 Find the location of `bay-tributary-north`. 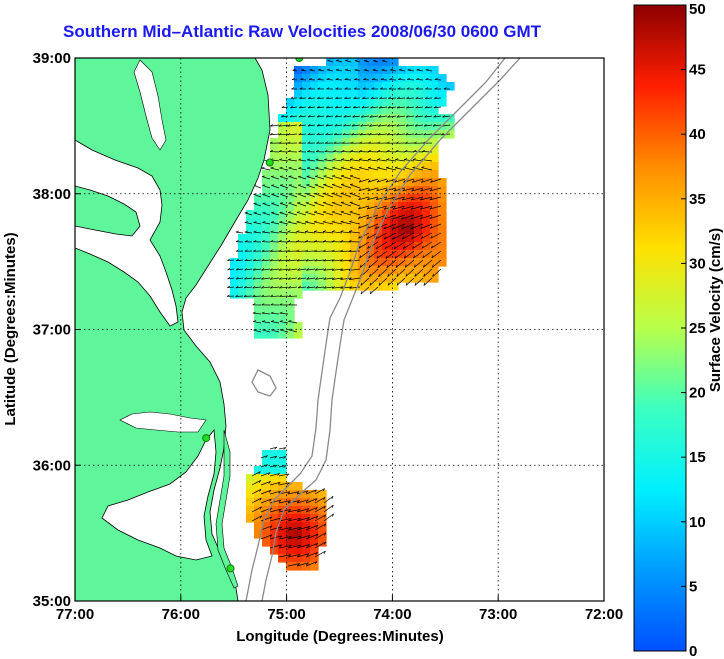

bay-tributary-north is located at coordinates (150, 105).